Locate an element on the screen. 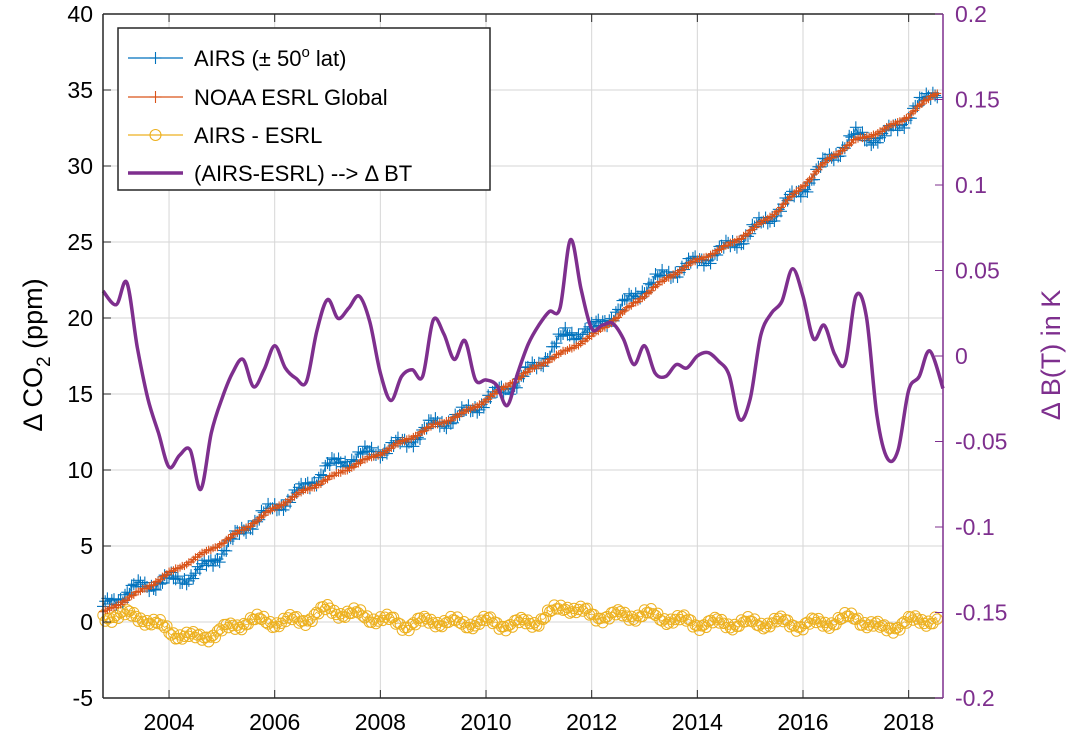 The image size is (1078, 741). y-axis-left-label: Δ CO2 (ppm) is located at coordinates (36, 354).